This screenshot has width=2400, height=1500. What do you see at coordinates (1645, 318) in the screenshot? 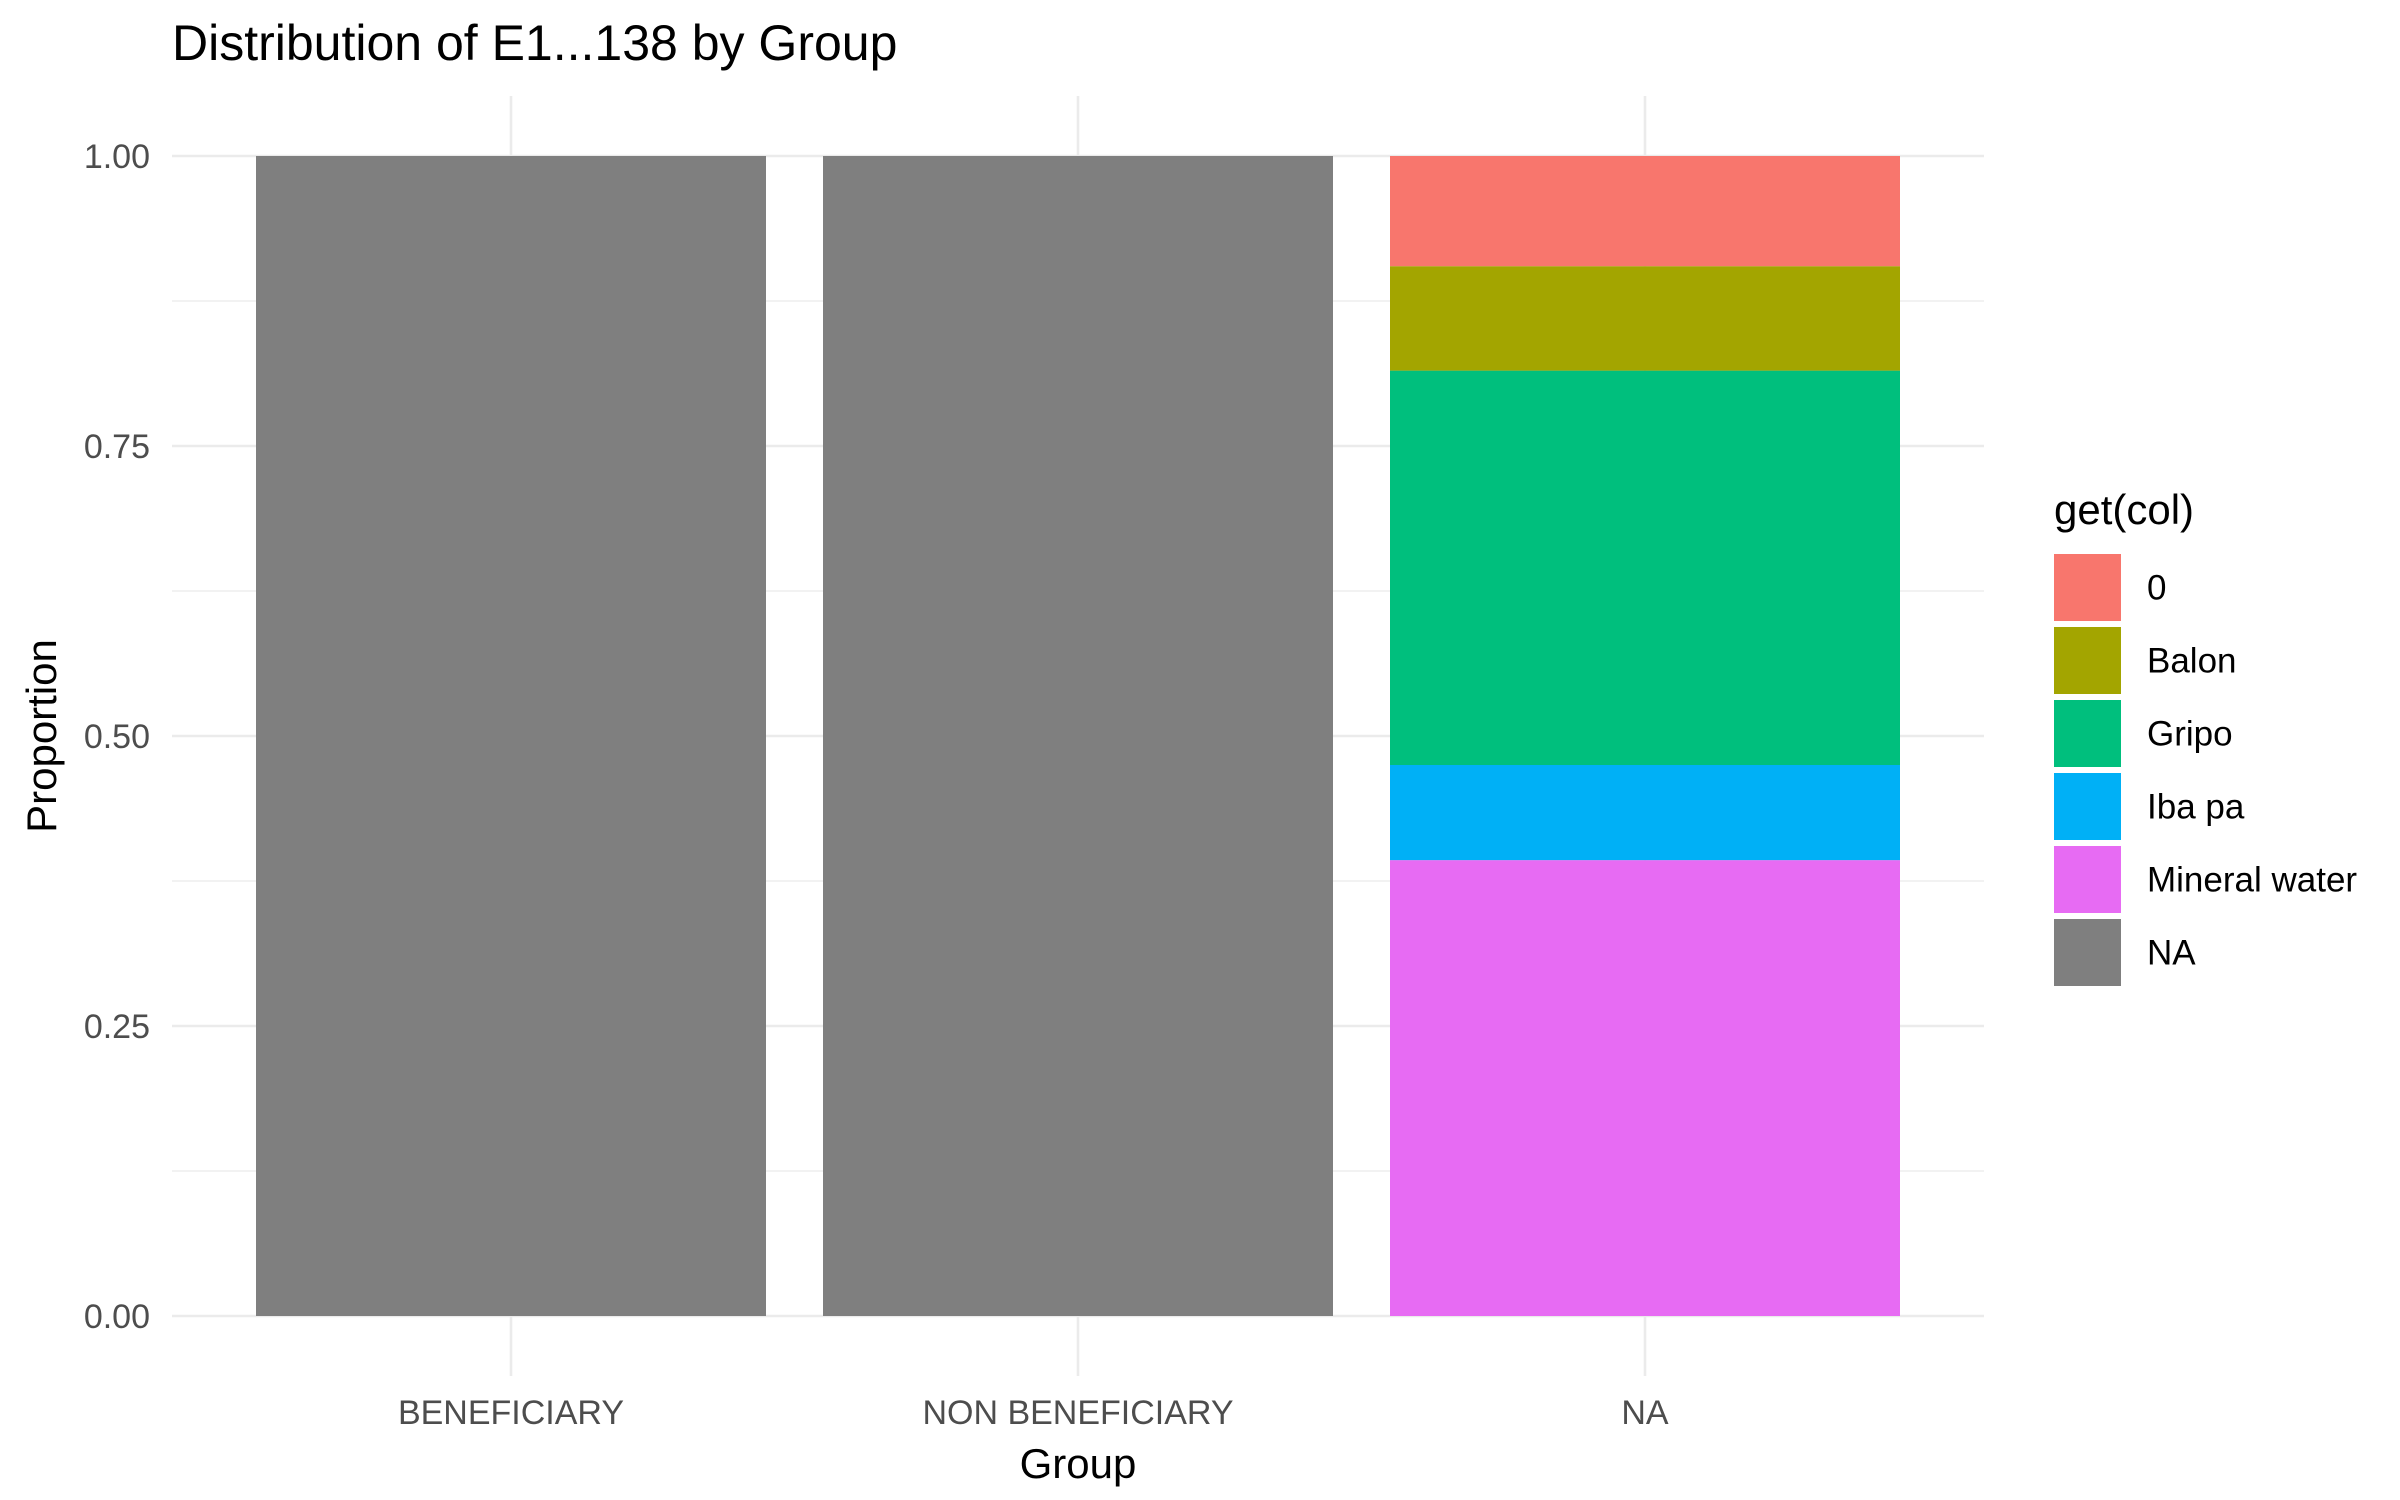
I see `bar-segment-na-balon` at bounding box center [1645, 318].